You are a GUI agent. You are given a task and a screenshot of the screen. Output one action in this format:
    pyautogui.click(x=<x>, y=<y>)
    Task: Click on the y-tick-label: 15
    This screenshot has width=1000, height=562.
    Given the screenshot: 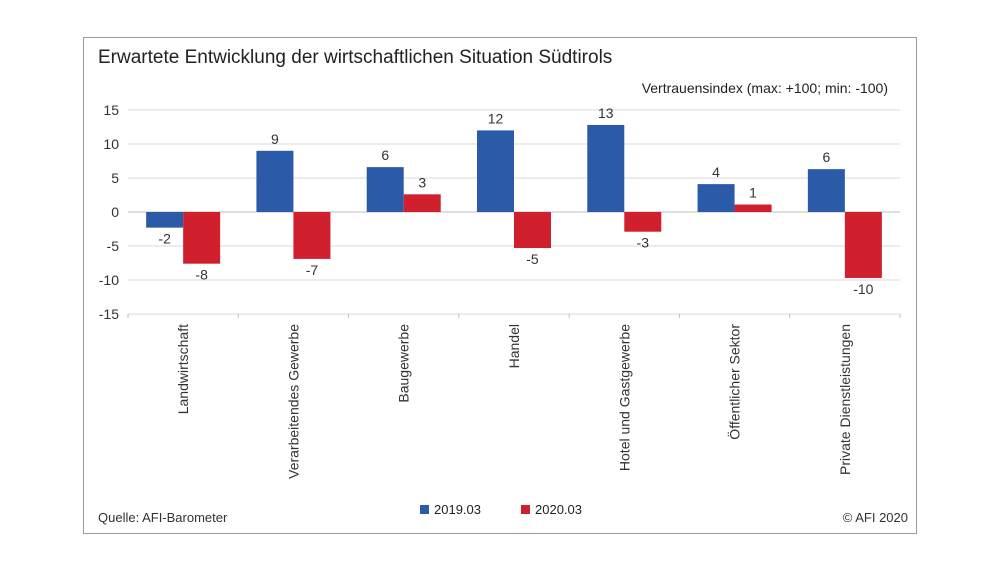 What is the action you would take?
    pyautogui.click(x=111, y=110)
    